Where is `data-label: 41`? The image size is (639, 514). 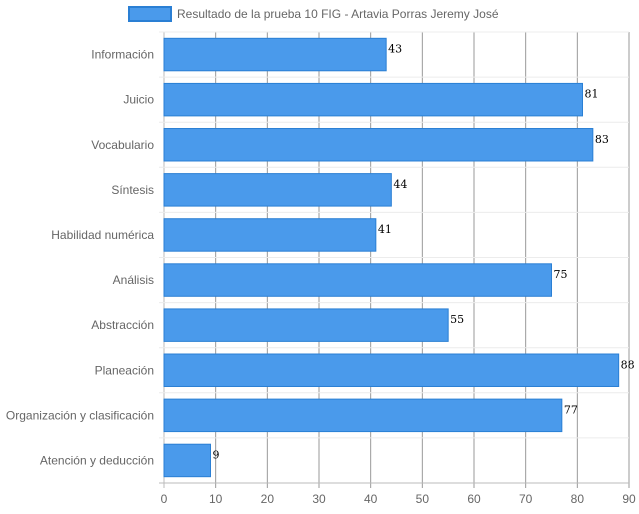
data-label: 41 is located at coordinates (385, 229).